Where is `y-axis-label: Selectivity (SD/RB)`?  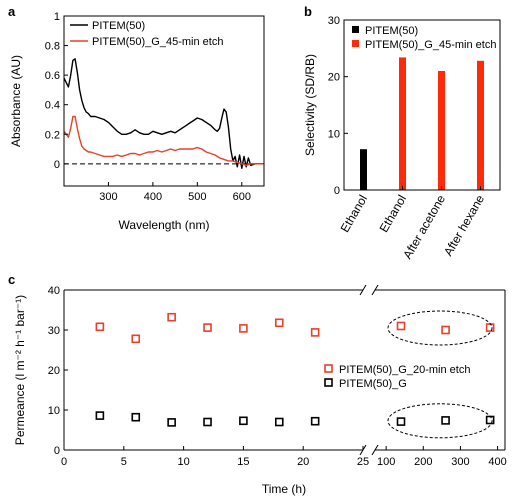
y-axis-label: Selectivity (SD/RB) is located at coordinates (310, 105).